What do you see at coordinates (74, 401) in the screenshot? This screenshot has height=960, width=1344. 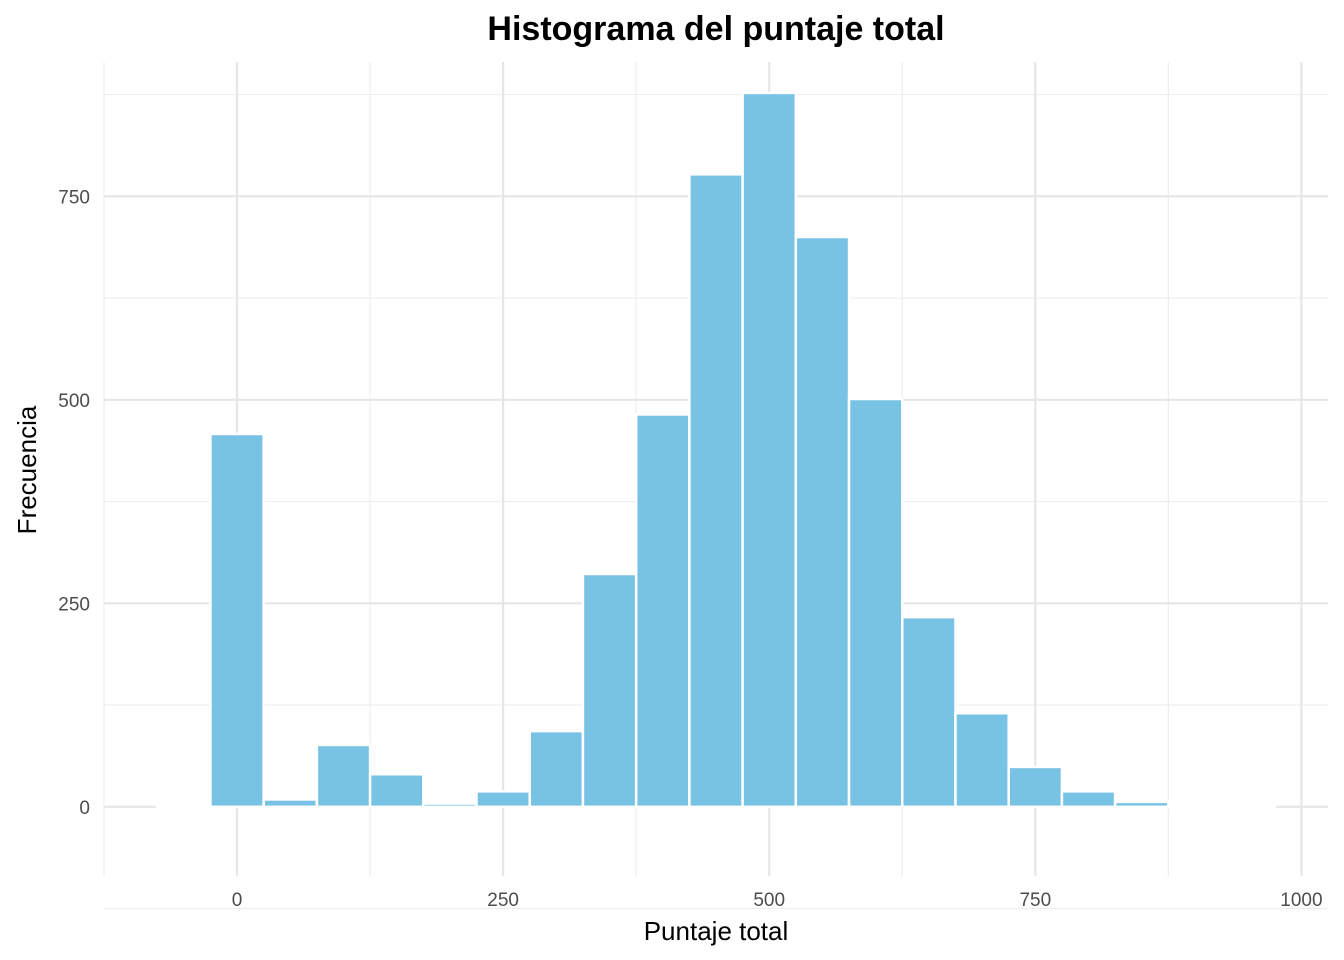 I see `y-tick-label: 500` at bounding box center [74, 401].